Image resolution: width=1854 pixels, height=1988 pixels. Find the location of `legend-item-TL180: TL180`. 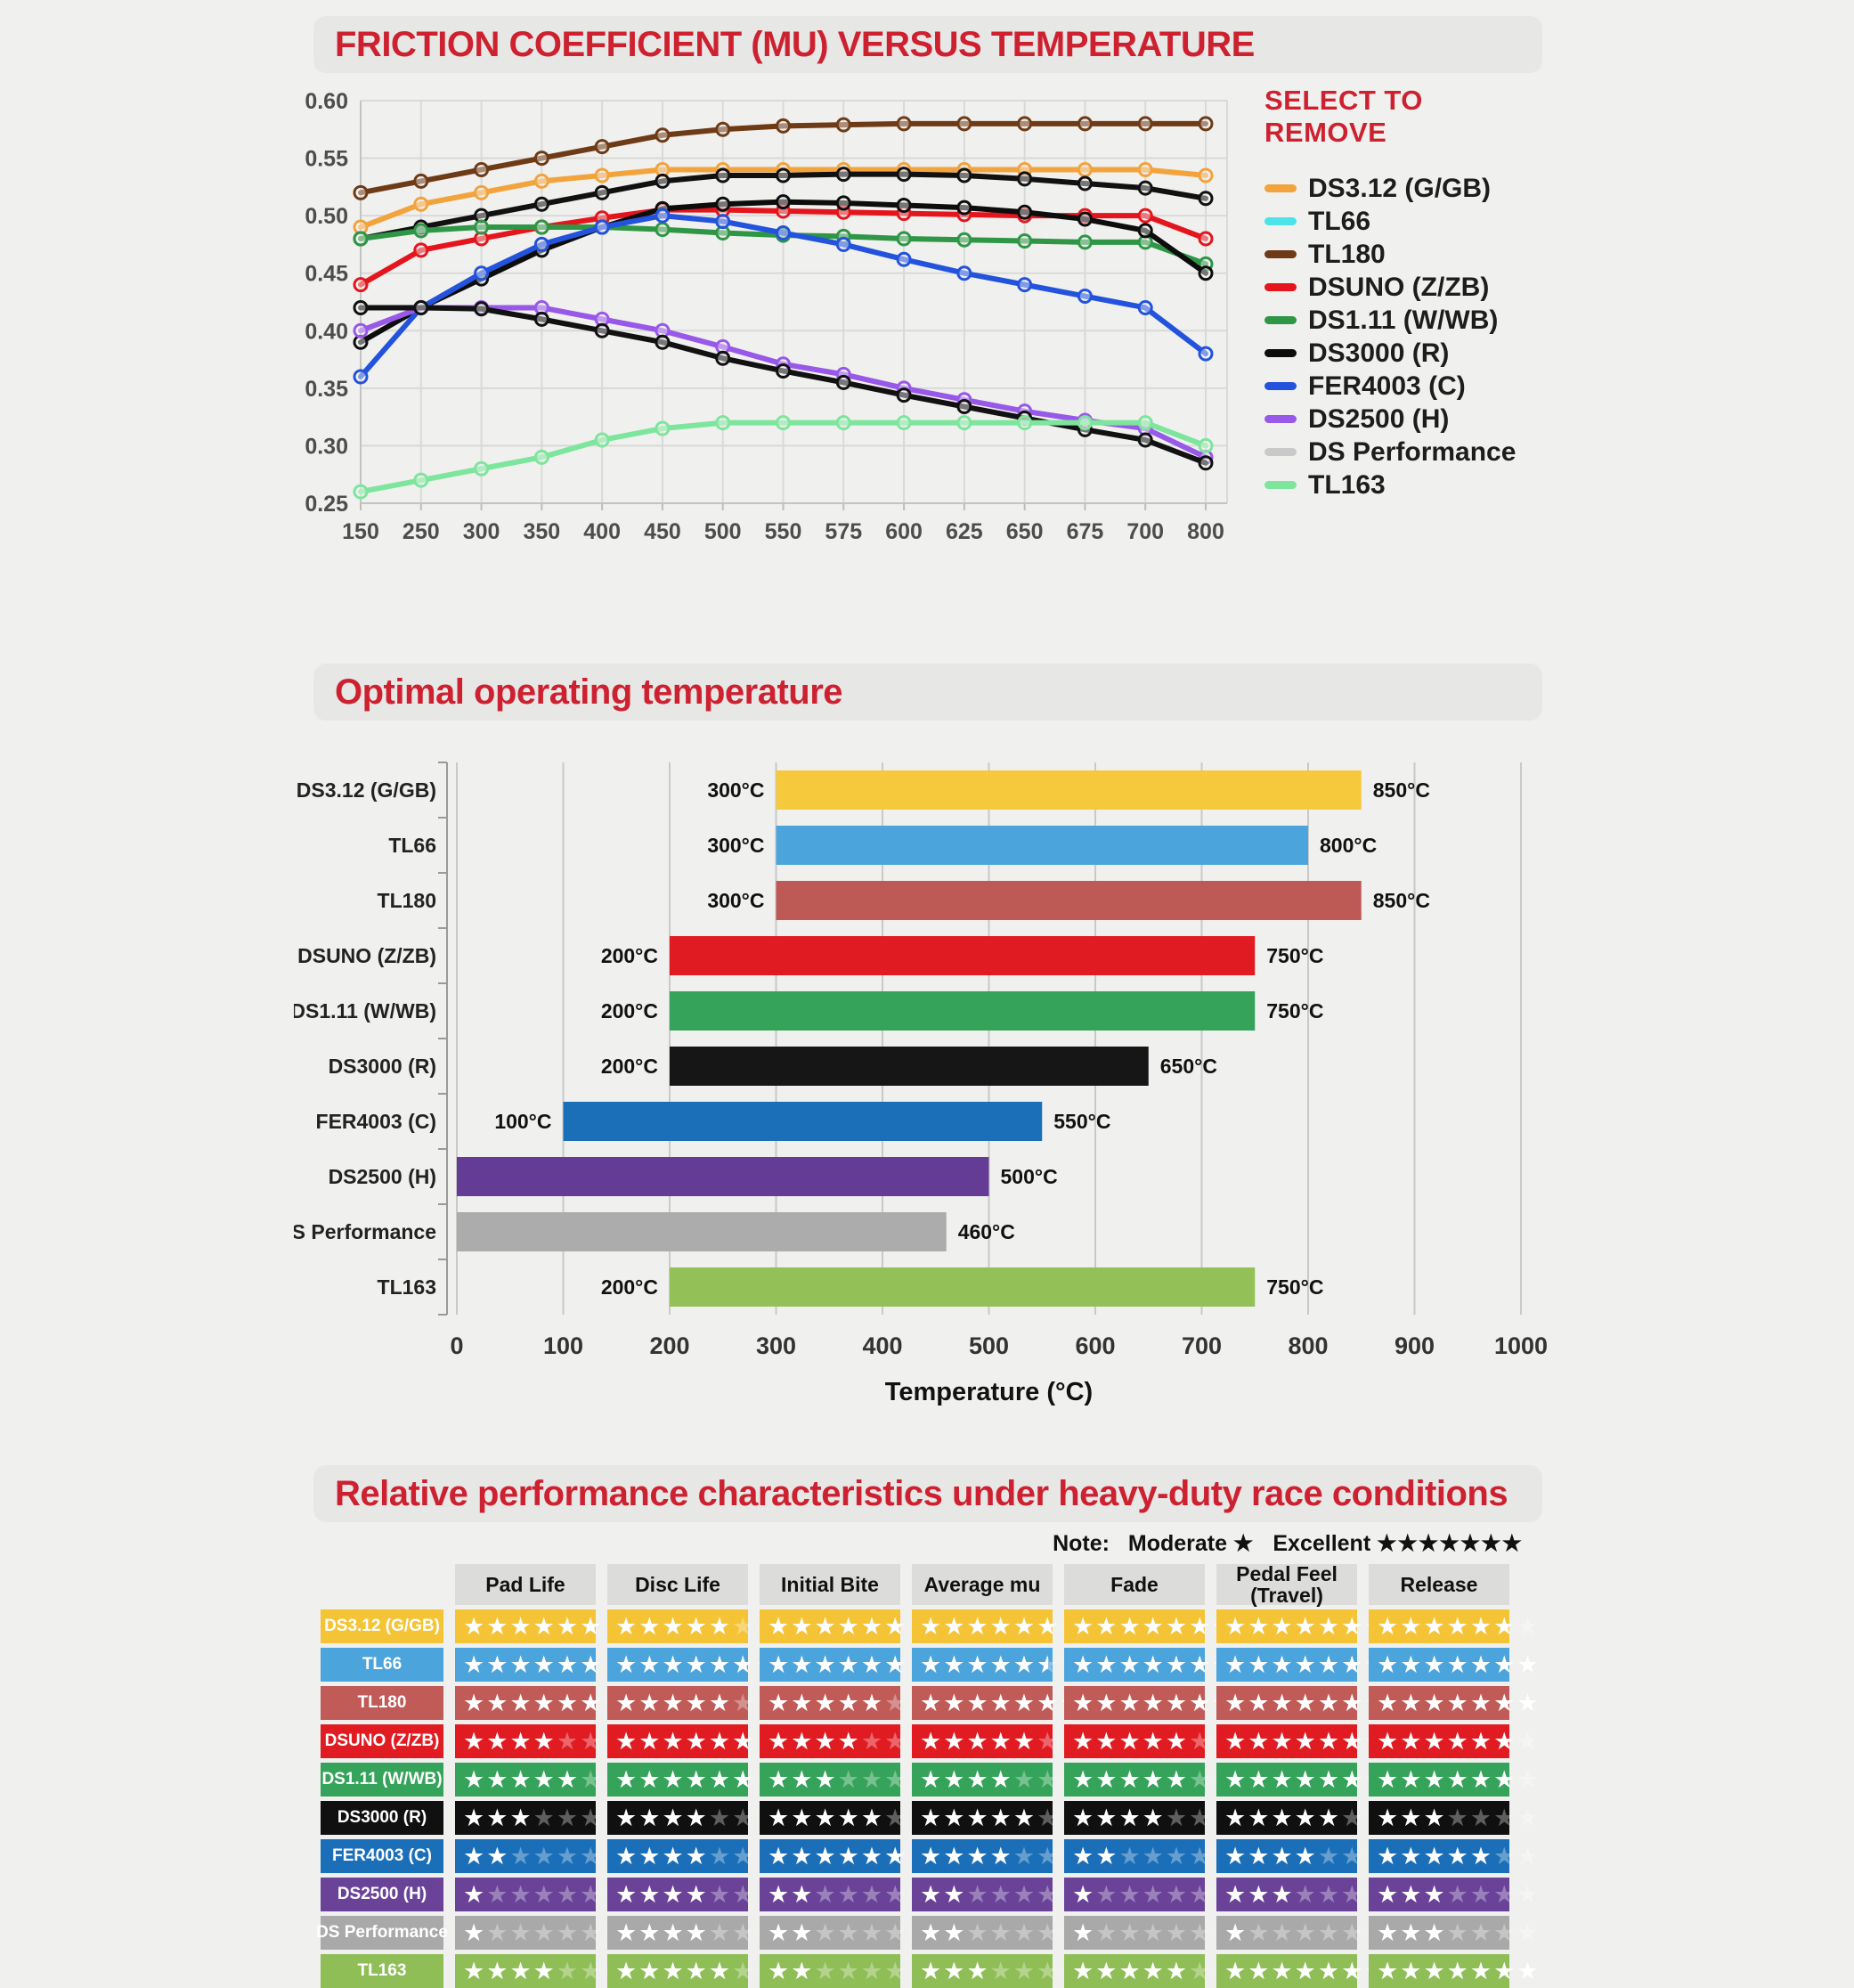

legend-item-TL180: TL180 is located at coordinates (1406, 254).